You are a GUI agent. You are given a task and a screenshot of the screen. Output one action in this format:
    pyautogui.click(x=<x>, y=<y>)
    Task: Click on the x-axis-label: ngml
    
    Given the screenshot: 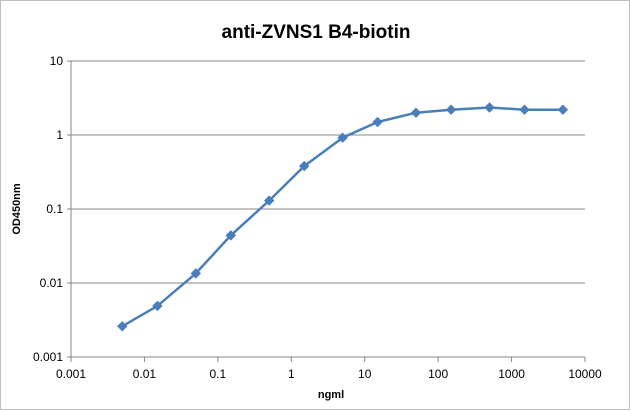 What is the action you would take?
    pyautogui.click(x=331, y=395)
    